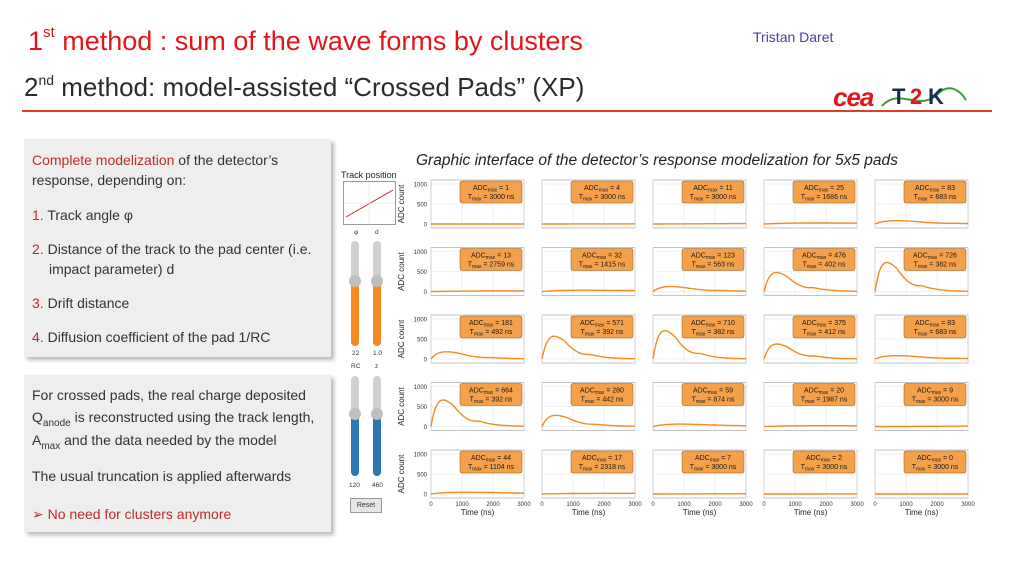 This screenshot has height=576, width=1024. What do you see at coordinates (37, 440) in the screenshot?
I see `a-symbol: A` at bounding box center [37, 440].